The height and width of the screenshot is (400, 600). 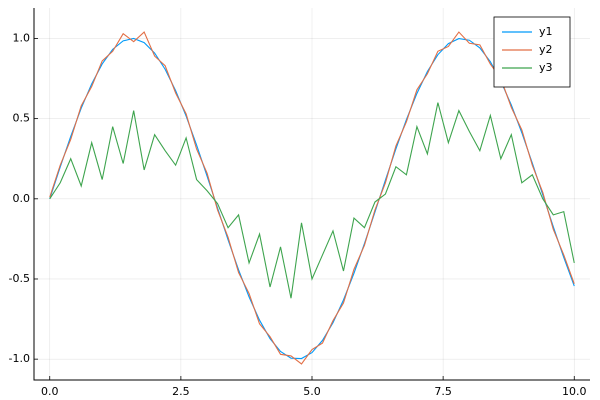 What do you see at coordinates (312, 391) in the screenshot?
I see `x-tick-label: 5.0` at bounding box center [312, 391].